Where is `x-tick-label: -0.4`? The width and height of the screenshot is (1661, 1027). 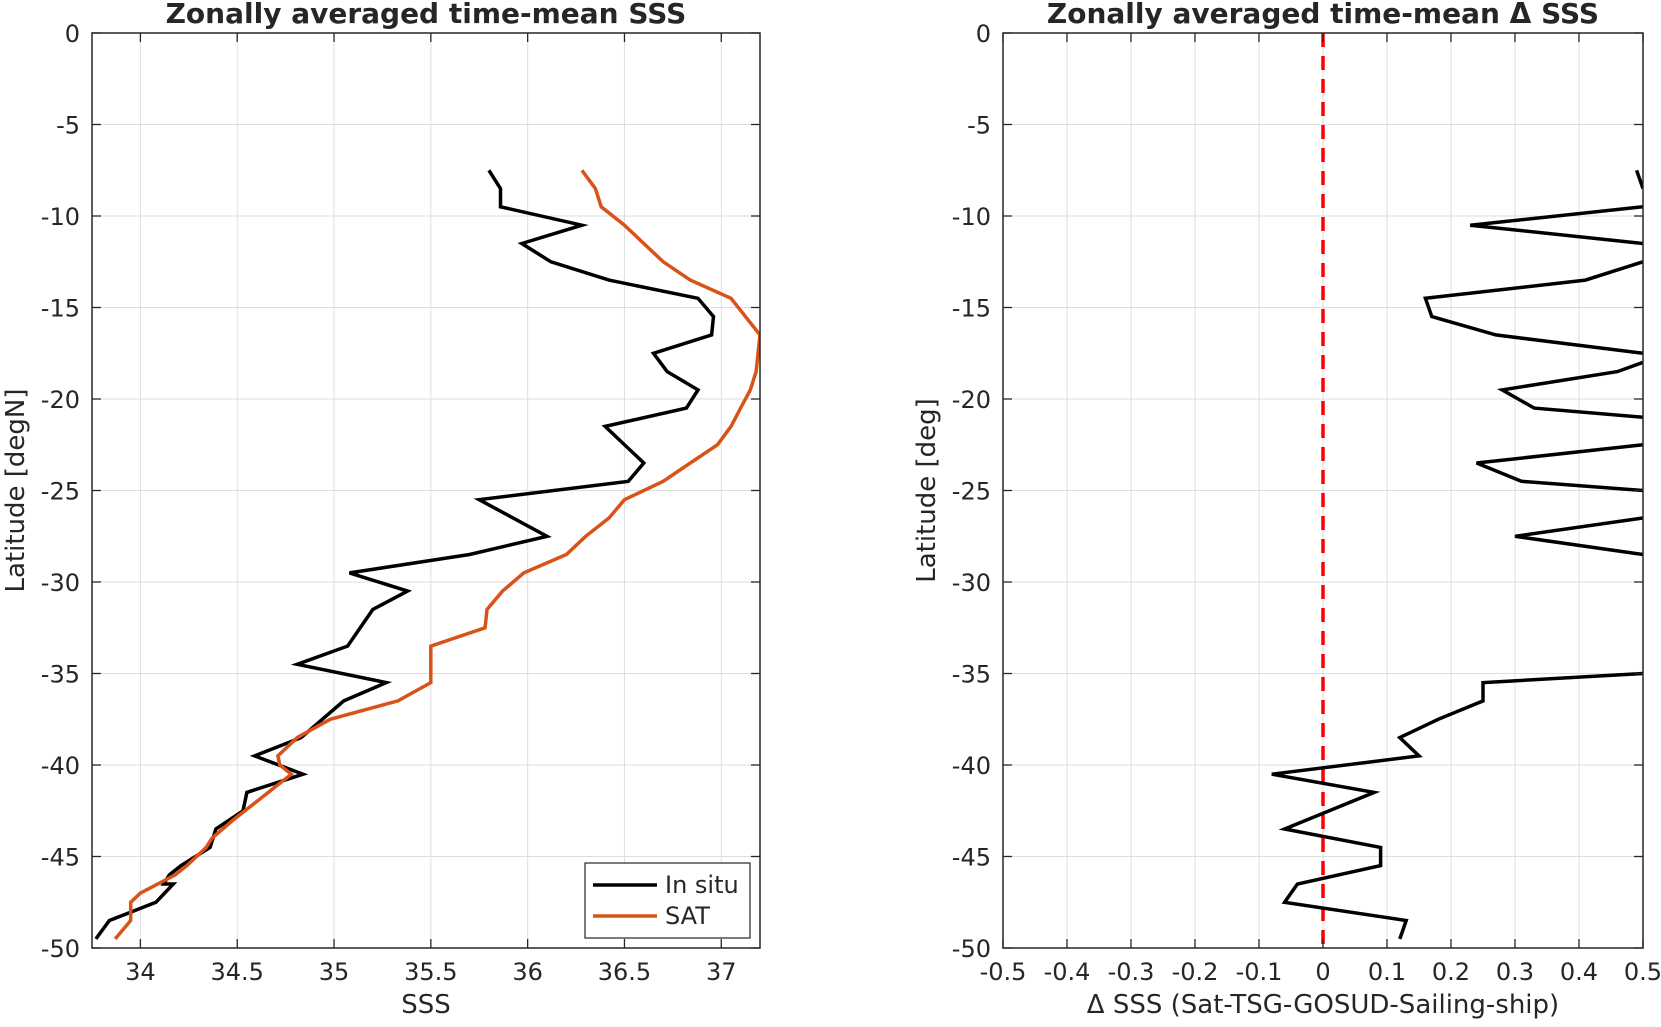 x-tick-label: -0.4 is located at coordinates (1067, 972).